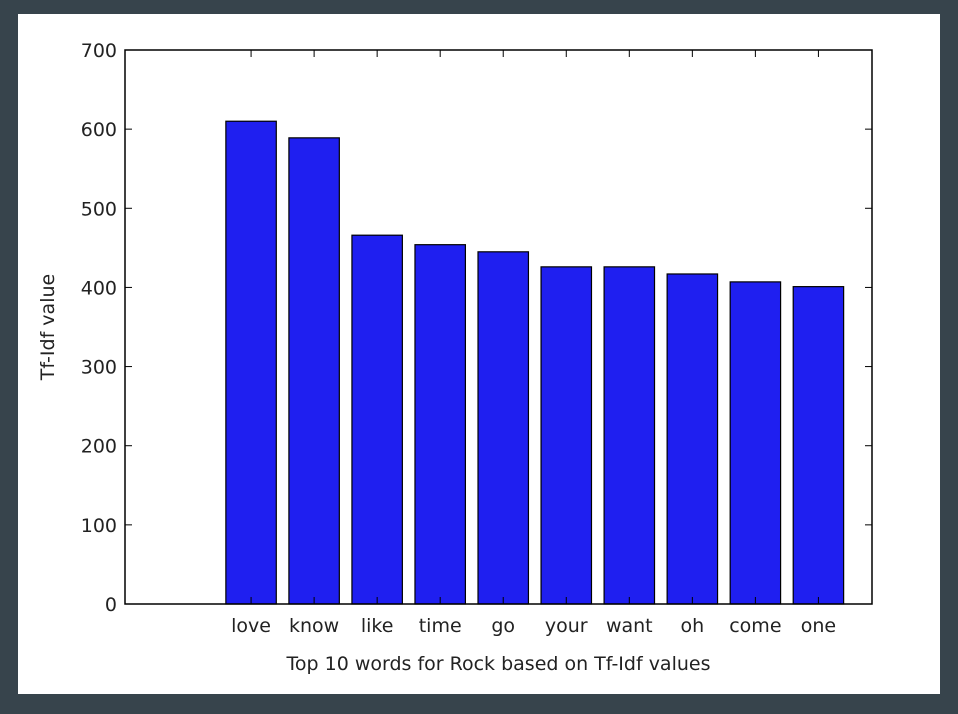 Image resolution: width=958 pixels, height=714 pixels. What do you see at coordinates (314, 371) in the screenshot?
I see `bar-know` at bounding box center [314, 371].